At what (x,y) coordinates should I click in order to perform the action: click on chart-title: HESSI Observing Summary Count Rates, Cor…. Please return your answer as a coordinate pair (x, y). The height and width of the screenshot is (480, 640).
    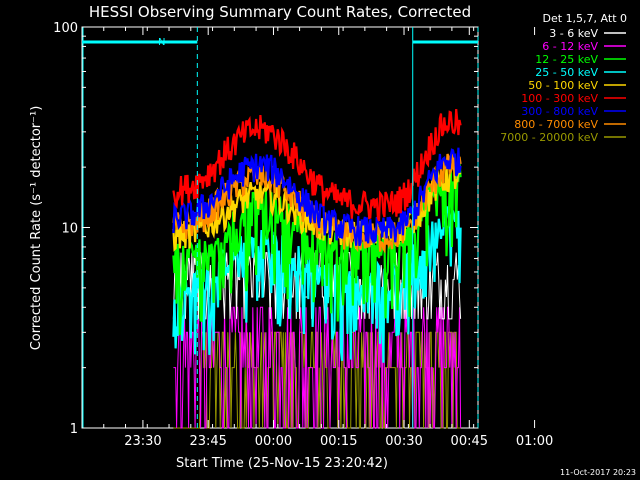
    Looking at the image, I should click on (280, 12).